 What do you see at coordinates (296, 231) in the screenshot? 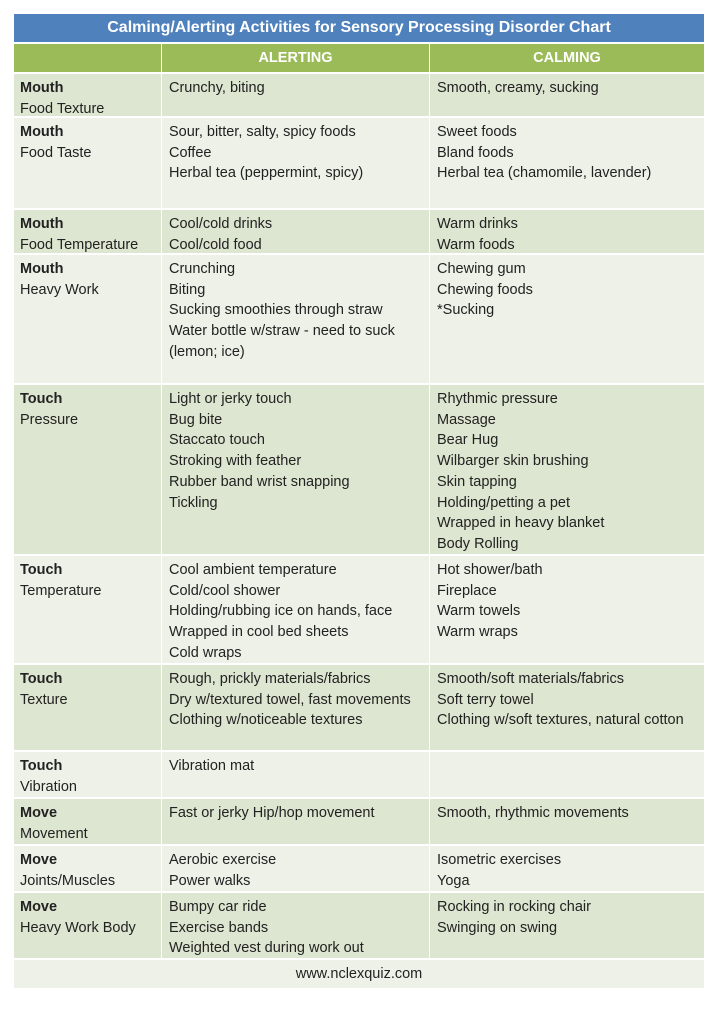
I see `alerting-cell: Cool/cold drinks Cool/cold food` at bounding box center [296, 231].